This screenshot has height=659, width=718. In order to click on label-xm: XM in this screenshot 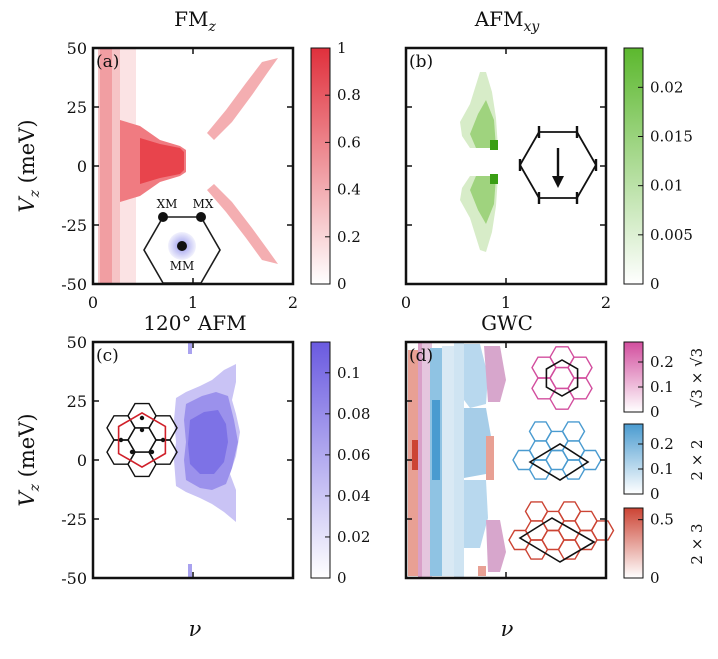, I will do `click(167, 204)`.